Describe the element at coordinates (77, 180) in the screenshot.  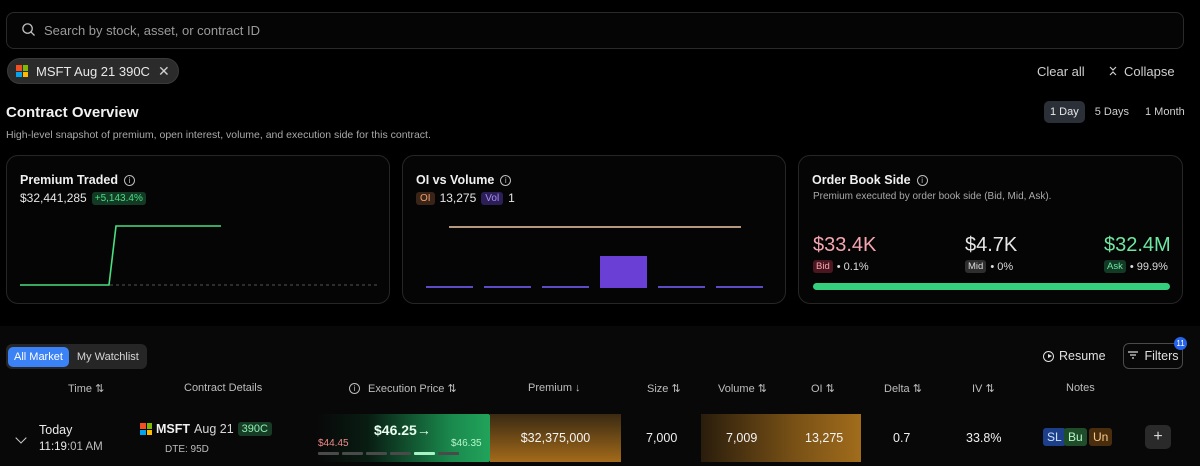
I see `premium-traded-title: Premium Traded i` at that location.